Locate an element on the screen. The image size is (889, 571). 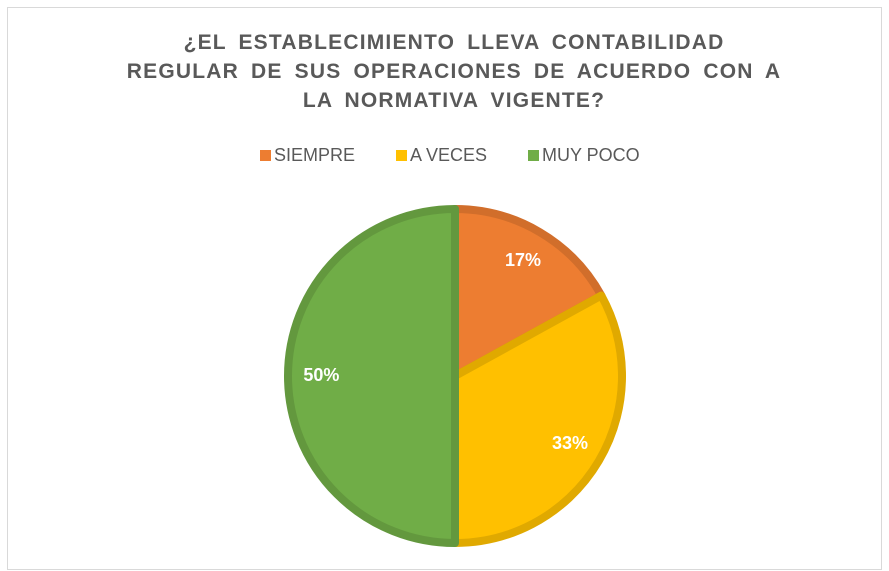
legend-label: SIEMPRE is located at coordinates (314, 155).